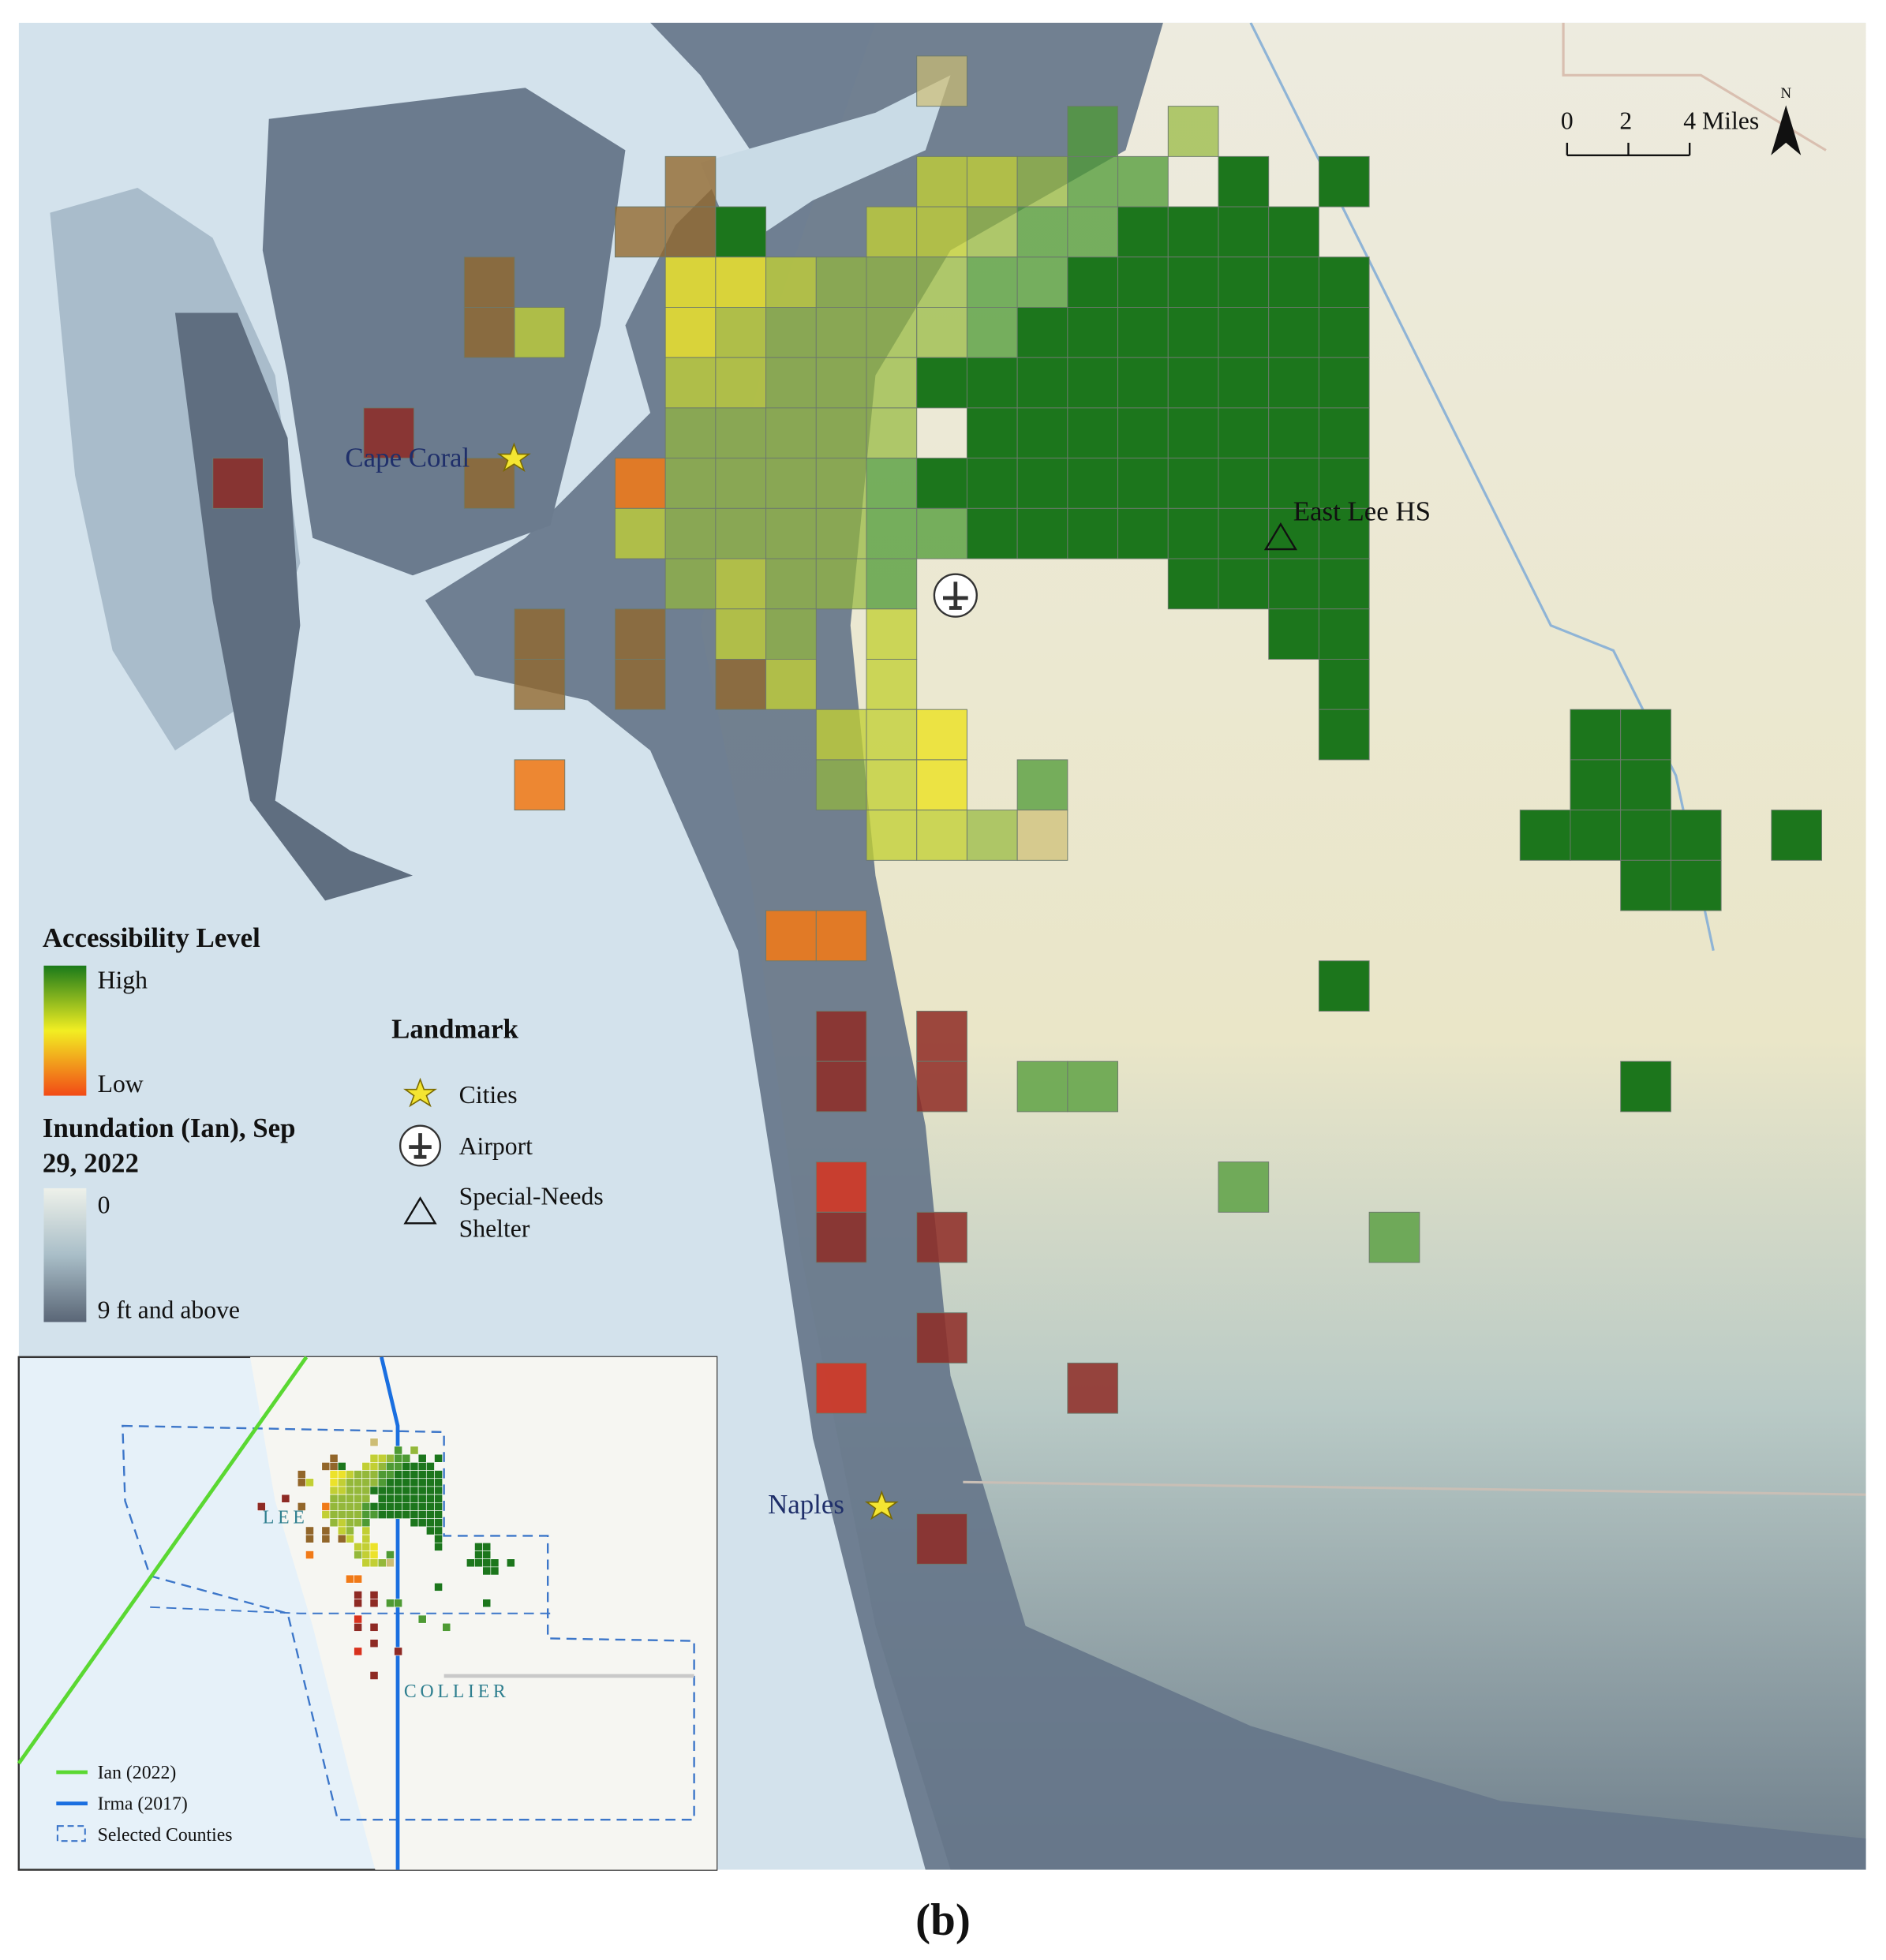  Describe the element at coordinates (71, 1833) in the screenshot. I see `inset-legend-box` at that location.